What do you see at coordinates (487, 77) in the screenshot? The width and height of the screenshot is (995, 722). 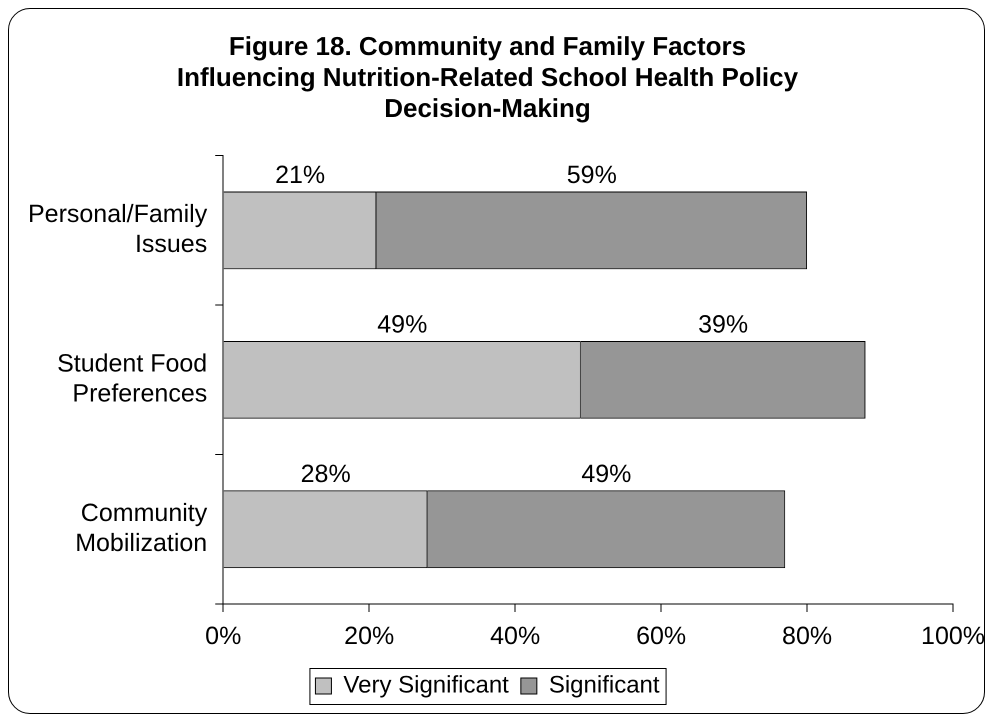 I see `chart-title: Figure 18. Community and Family Factors Influencing Nutrition-Related School Health Policy Decision-Making` at bounding box center [487, 77].